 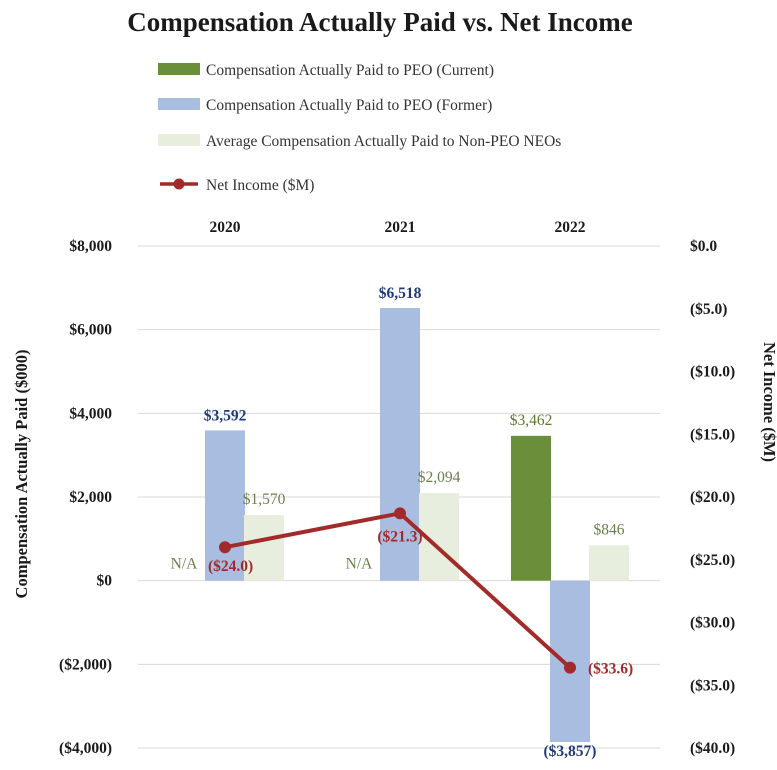 I want to click on y2-tick-label: ($30.0), so click(x=712, y=623).